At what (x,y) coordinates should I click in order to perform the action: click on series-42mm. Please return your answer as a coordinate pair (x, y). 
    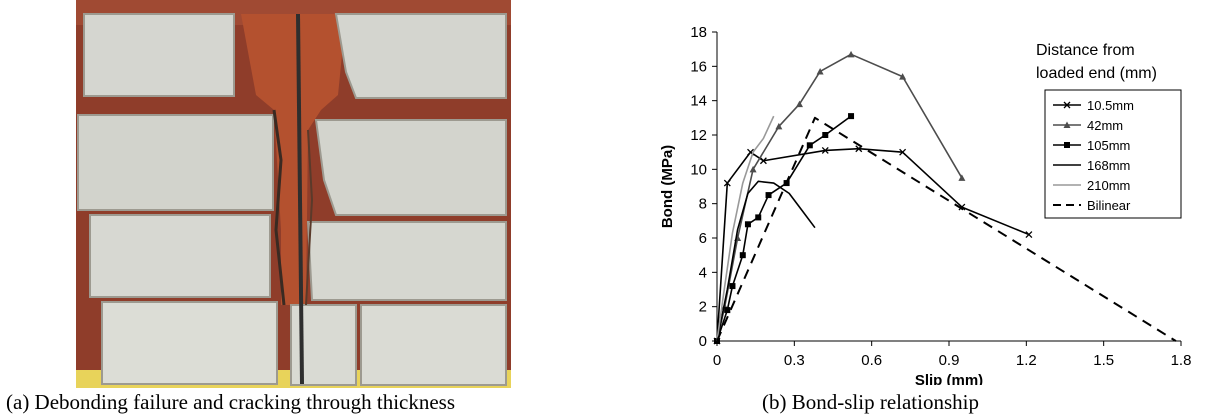
    Looking at the image, I should click on (839, 197).